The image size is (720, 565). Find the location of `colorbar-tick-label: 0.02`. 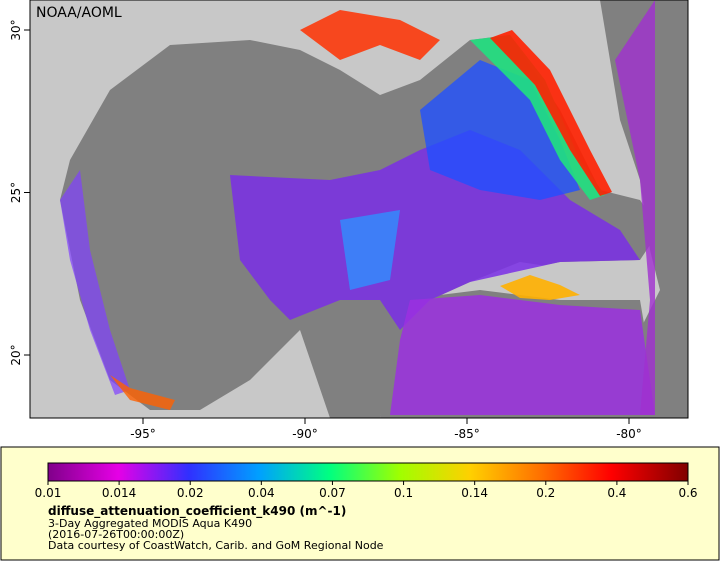

colorbar-tick-label: 0.02 is located at coordinates (190, 493).